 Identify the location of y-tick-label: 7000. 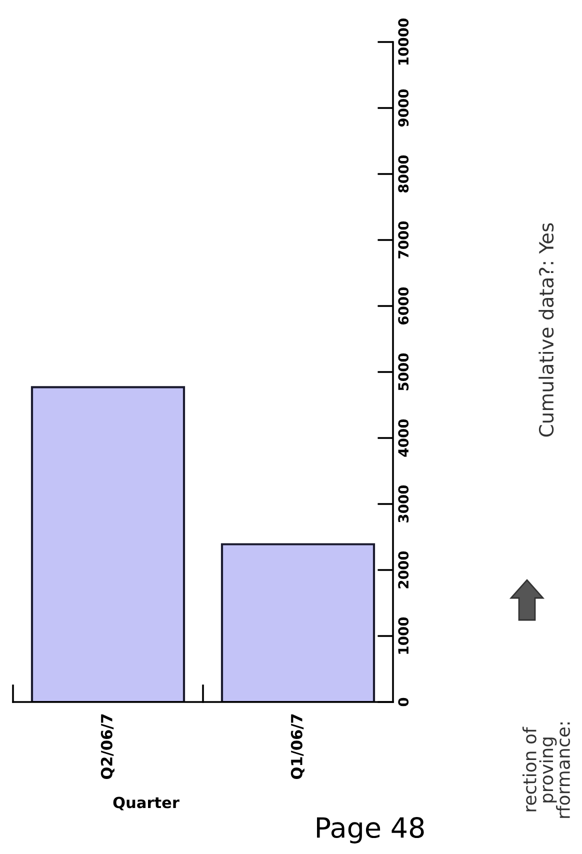
(403, 239).